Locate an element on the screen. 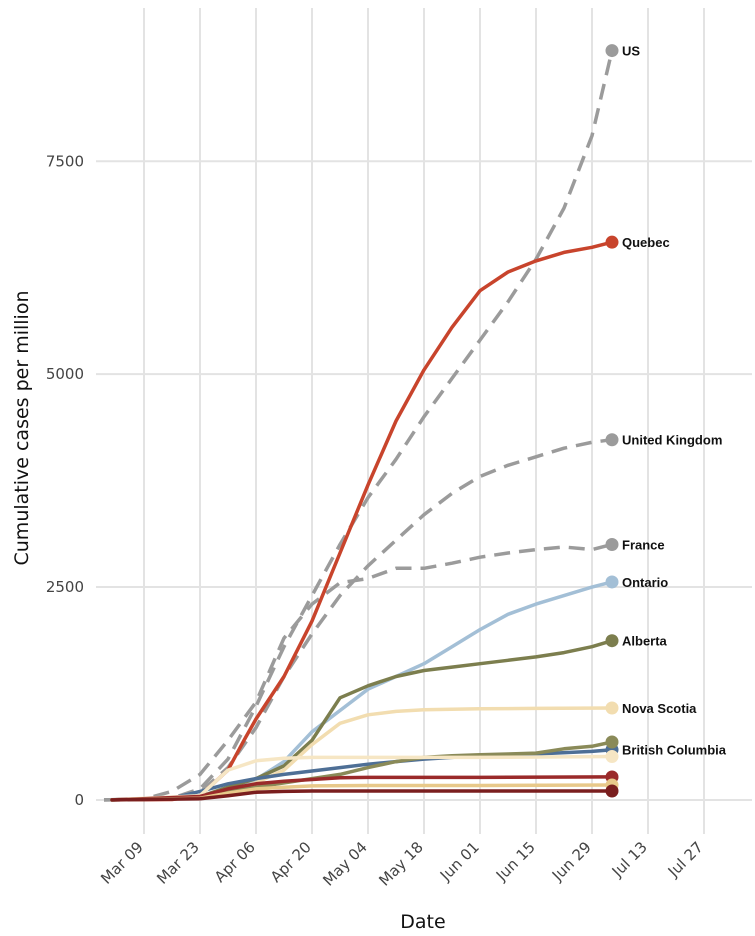 The height and width of the screenshot is (936, 755). y-tick-label: 7500 is located at coordinates (65, 161).